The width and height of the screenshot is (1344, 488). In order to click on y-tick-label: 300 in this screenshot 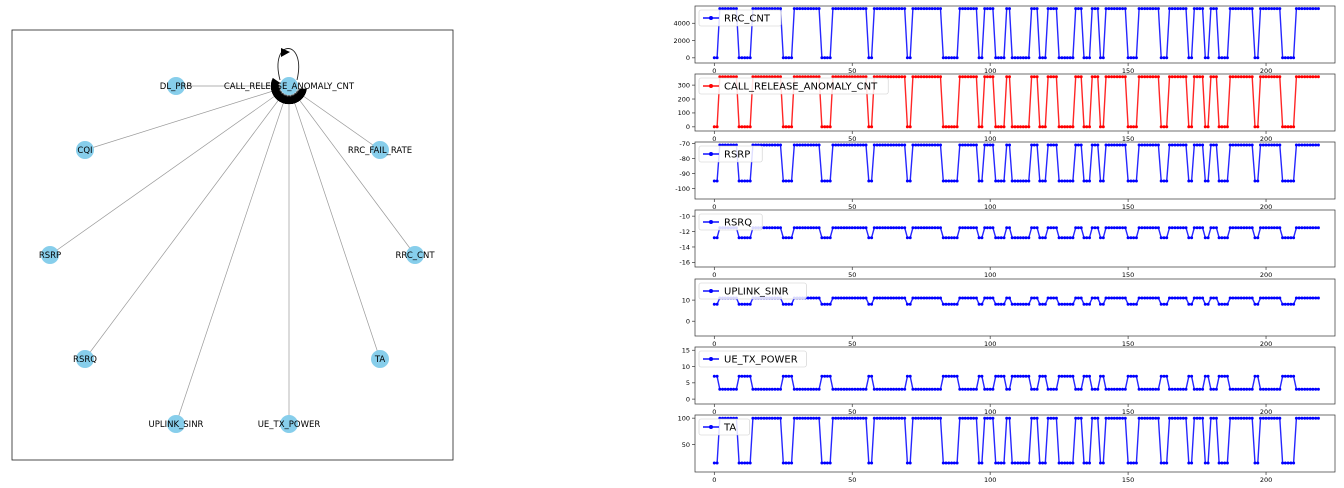, I will do `click(684, 85)`.